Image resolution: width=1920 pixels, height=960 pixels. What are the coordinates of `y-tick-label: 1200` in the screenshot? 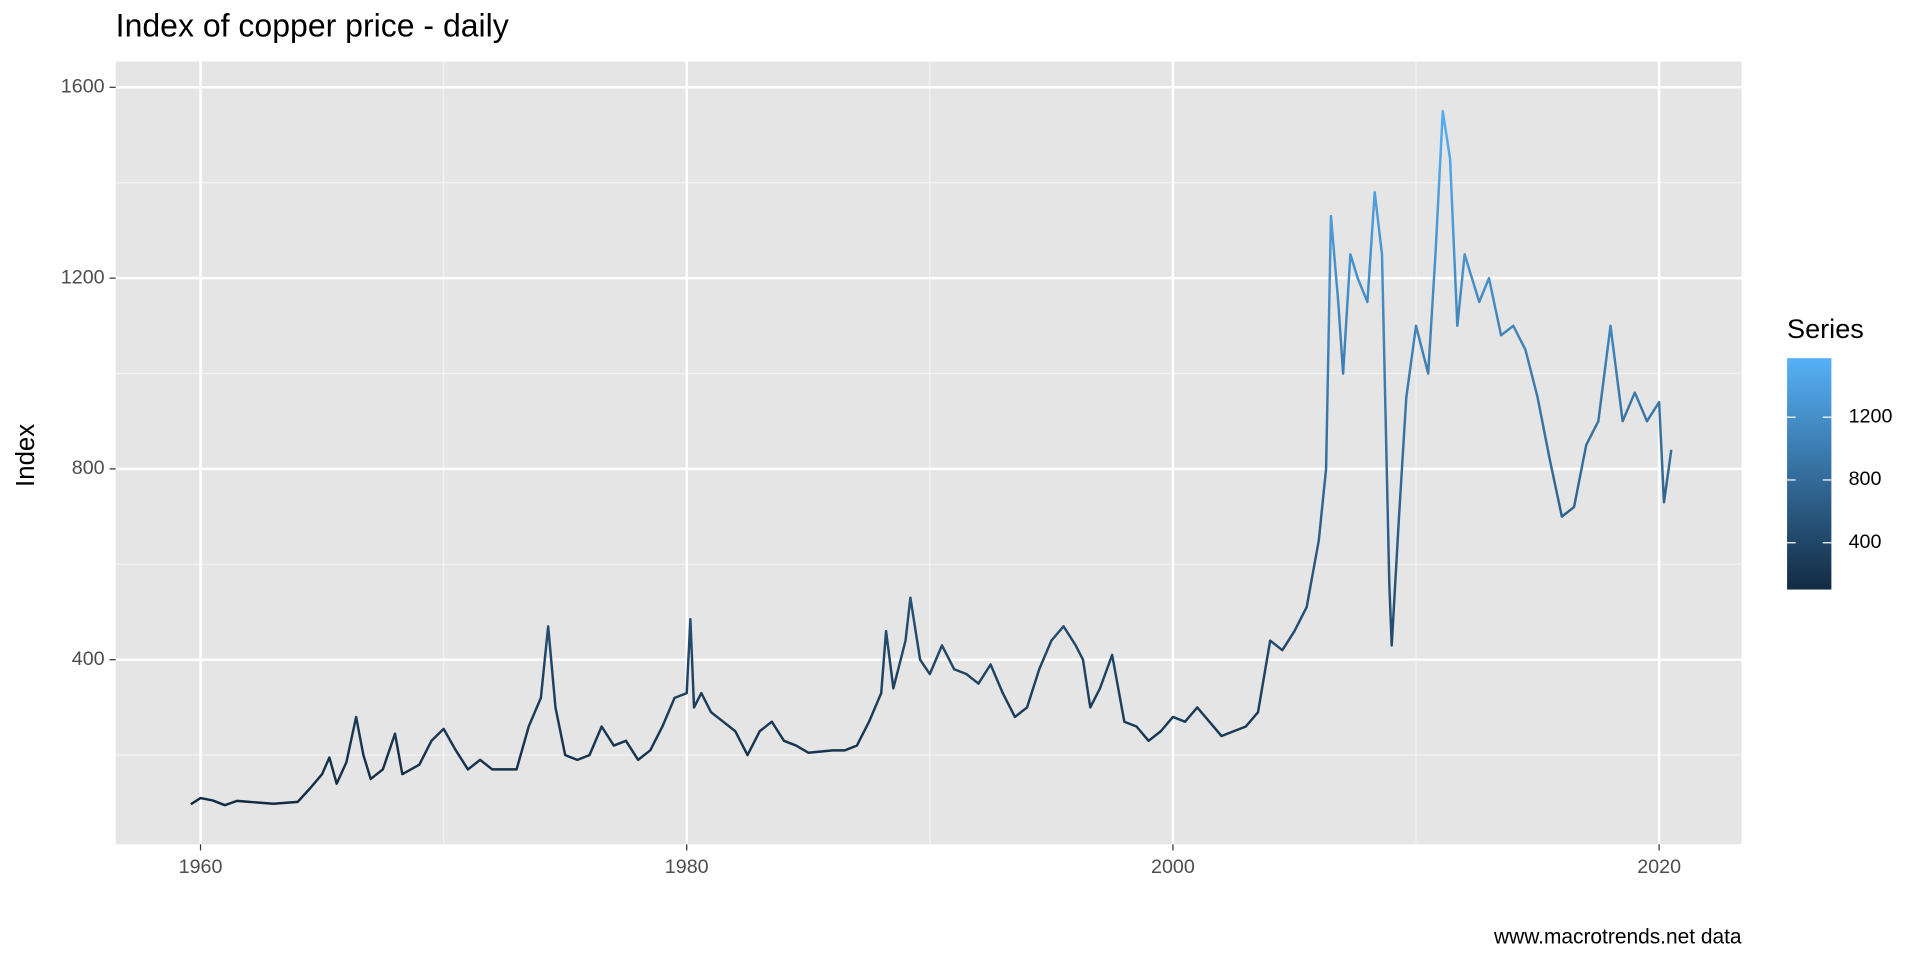 It's located at (83, 277).